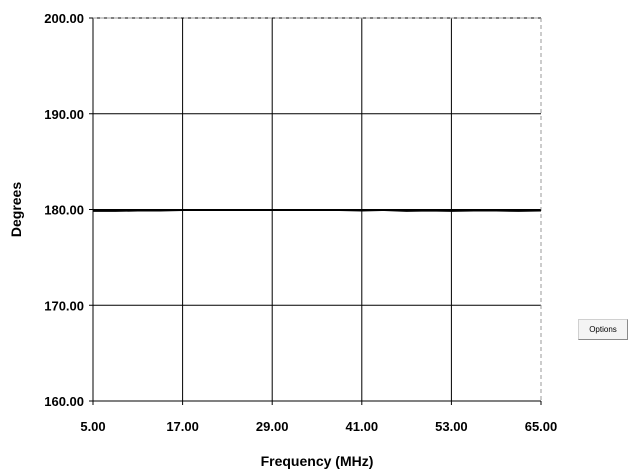 The height and width of the screenshot is (474, 639). What do you see at coordinates (182, 426) in the screenshot?
I see `x-tick-label: 17.00` at bounding box center [182, 426].